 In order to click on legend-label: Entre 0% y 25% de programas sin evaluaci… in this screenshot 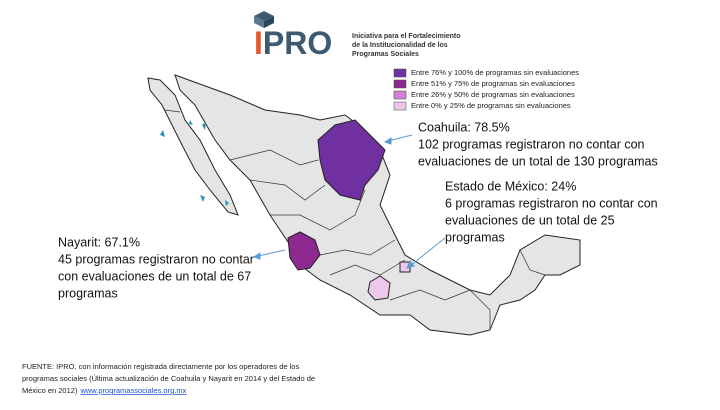, I will do `click(491, 105)`.